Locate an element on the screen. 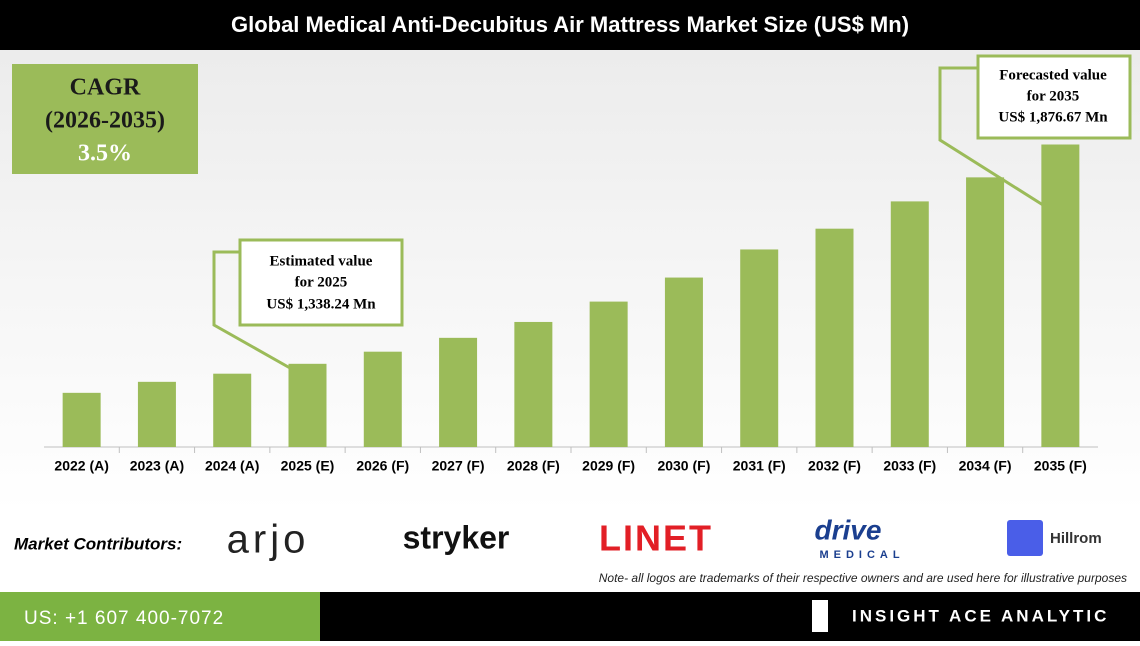  title-bar is located at coordinates (570, 25).